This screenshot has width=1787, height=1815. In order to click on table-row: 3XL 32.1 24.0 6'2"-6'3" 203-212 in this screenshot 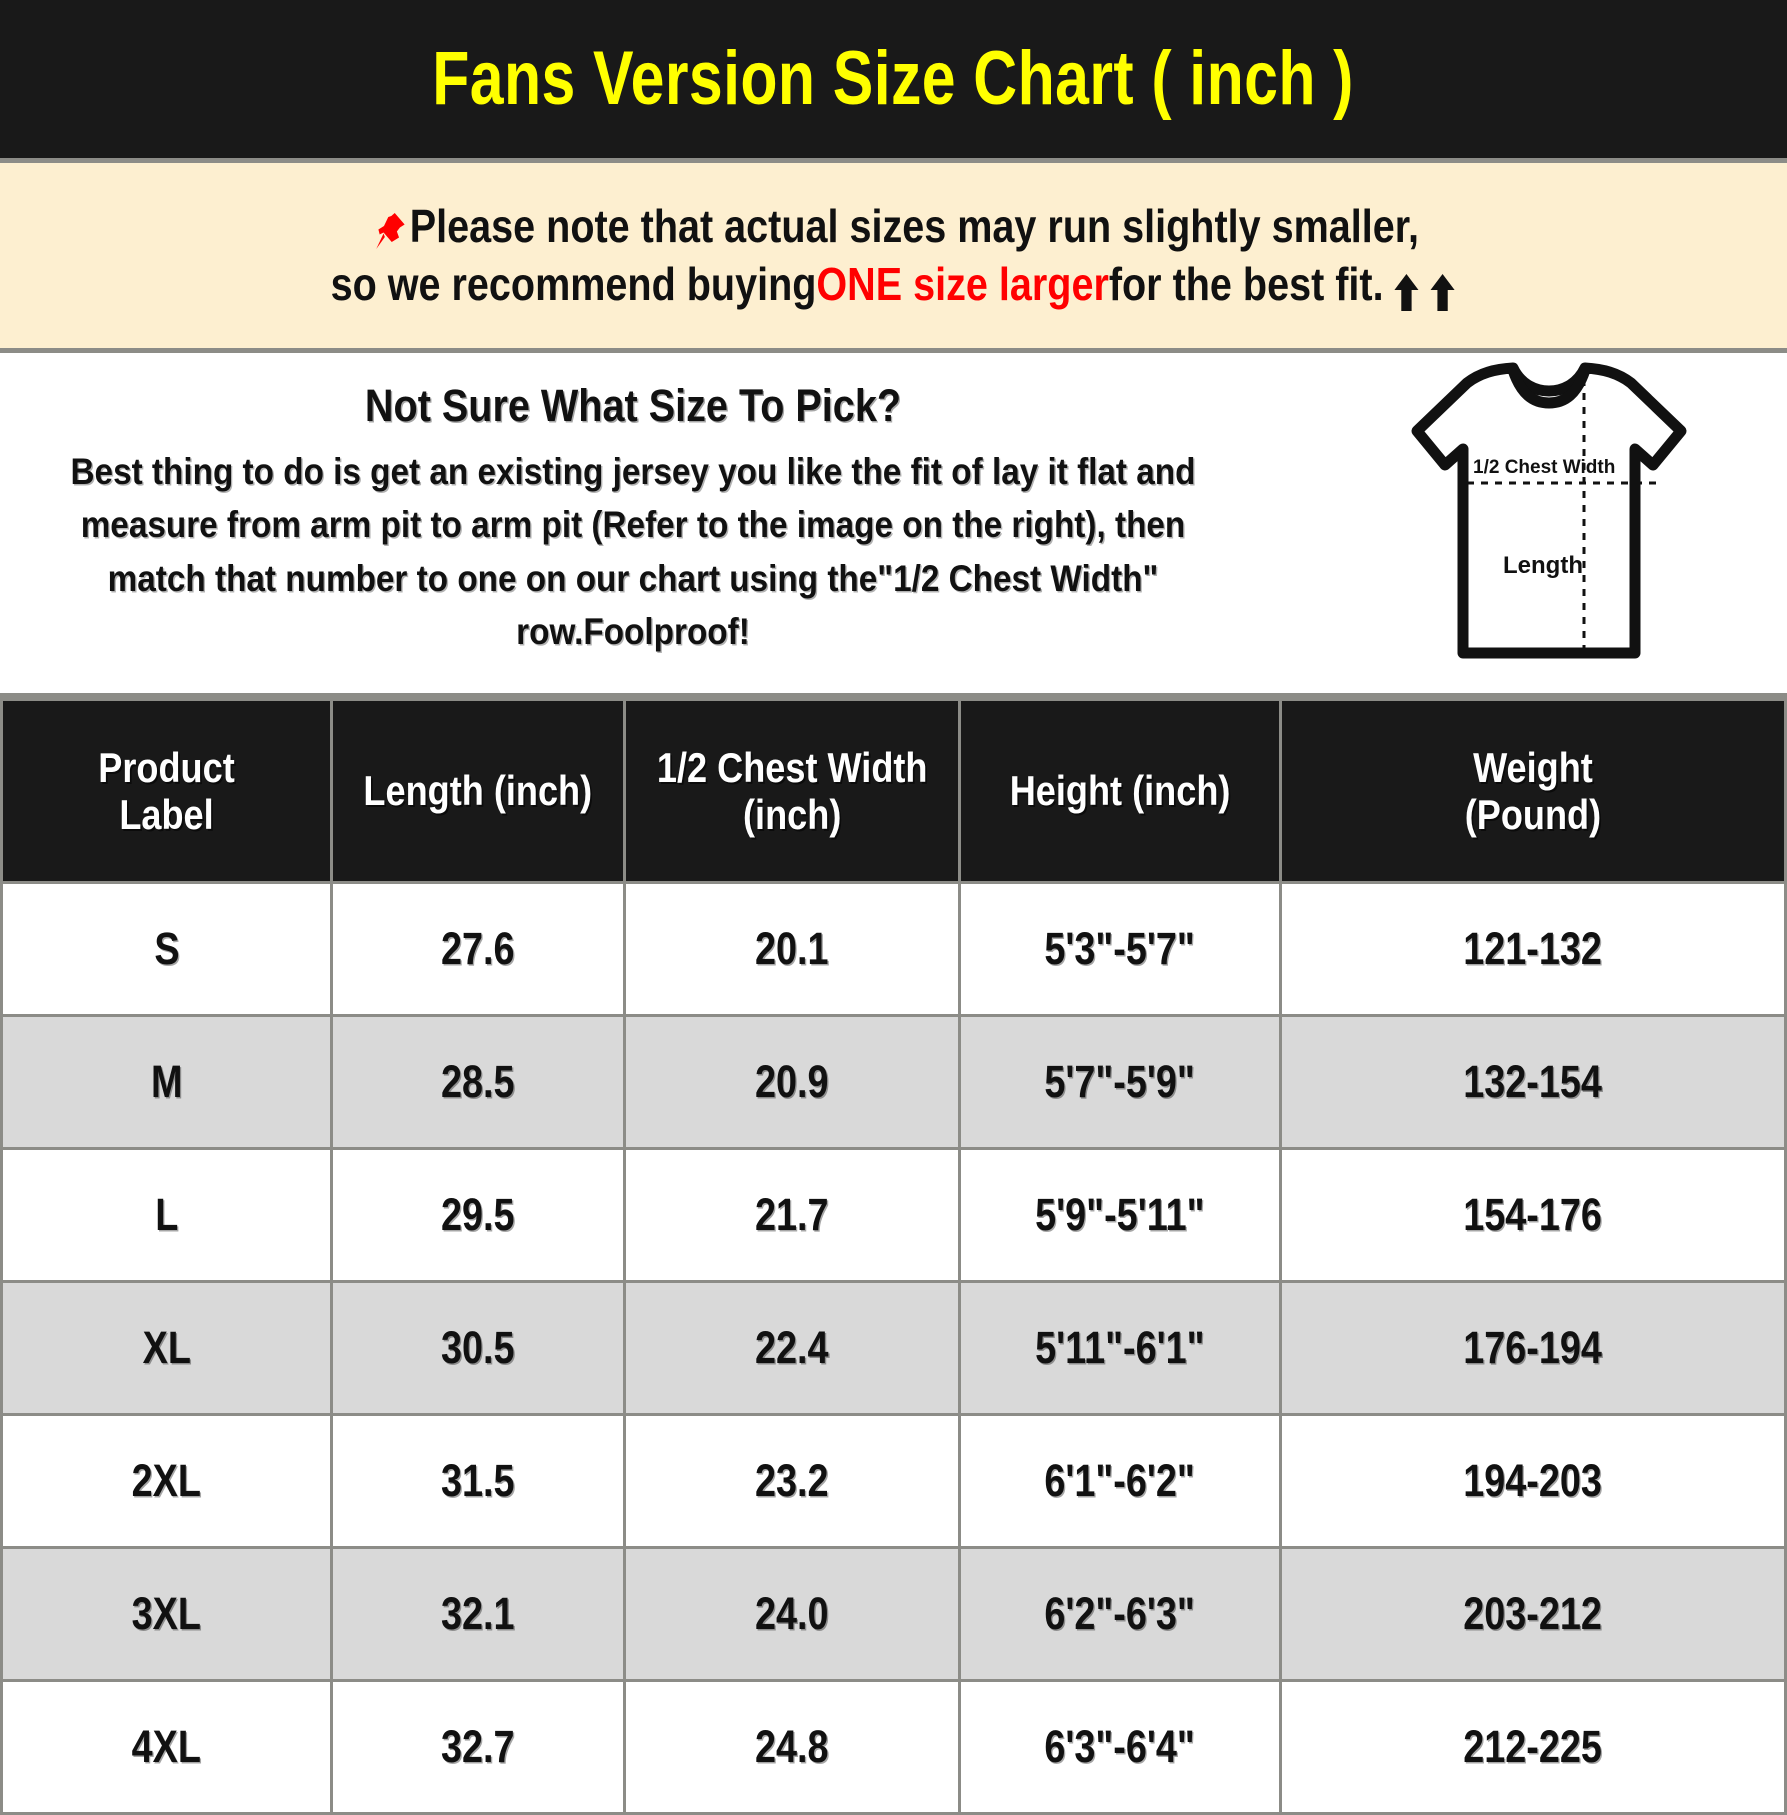, I will do `click(893, 1614)`.